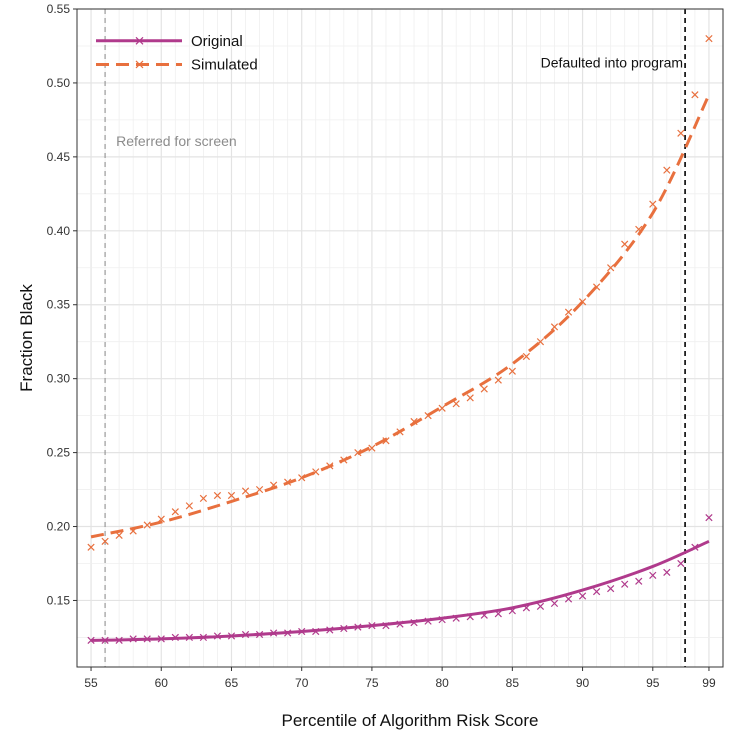 Image resolution: width=737 pixels, height=734 pixels. I want to click on x-tick-label: 70, so click(302, 683).